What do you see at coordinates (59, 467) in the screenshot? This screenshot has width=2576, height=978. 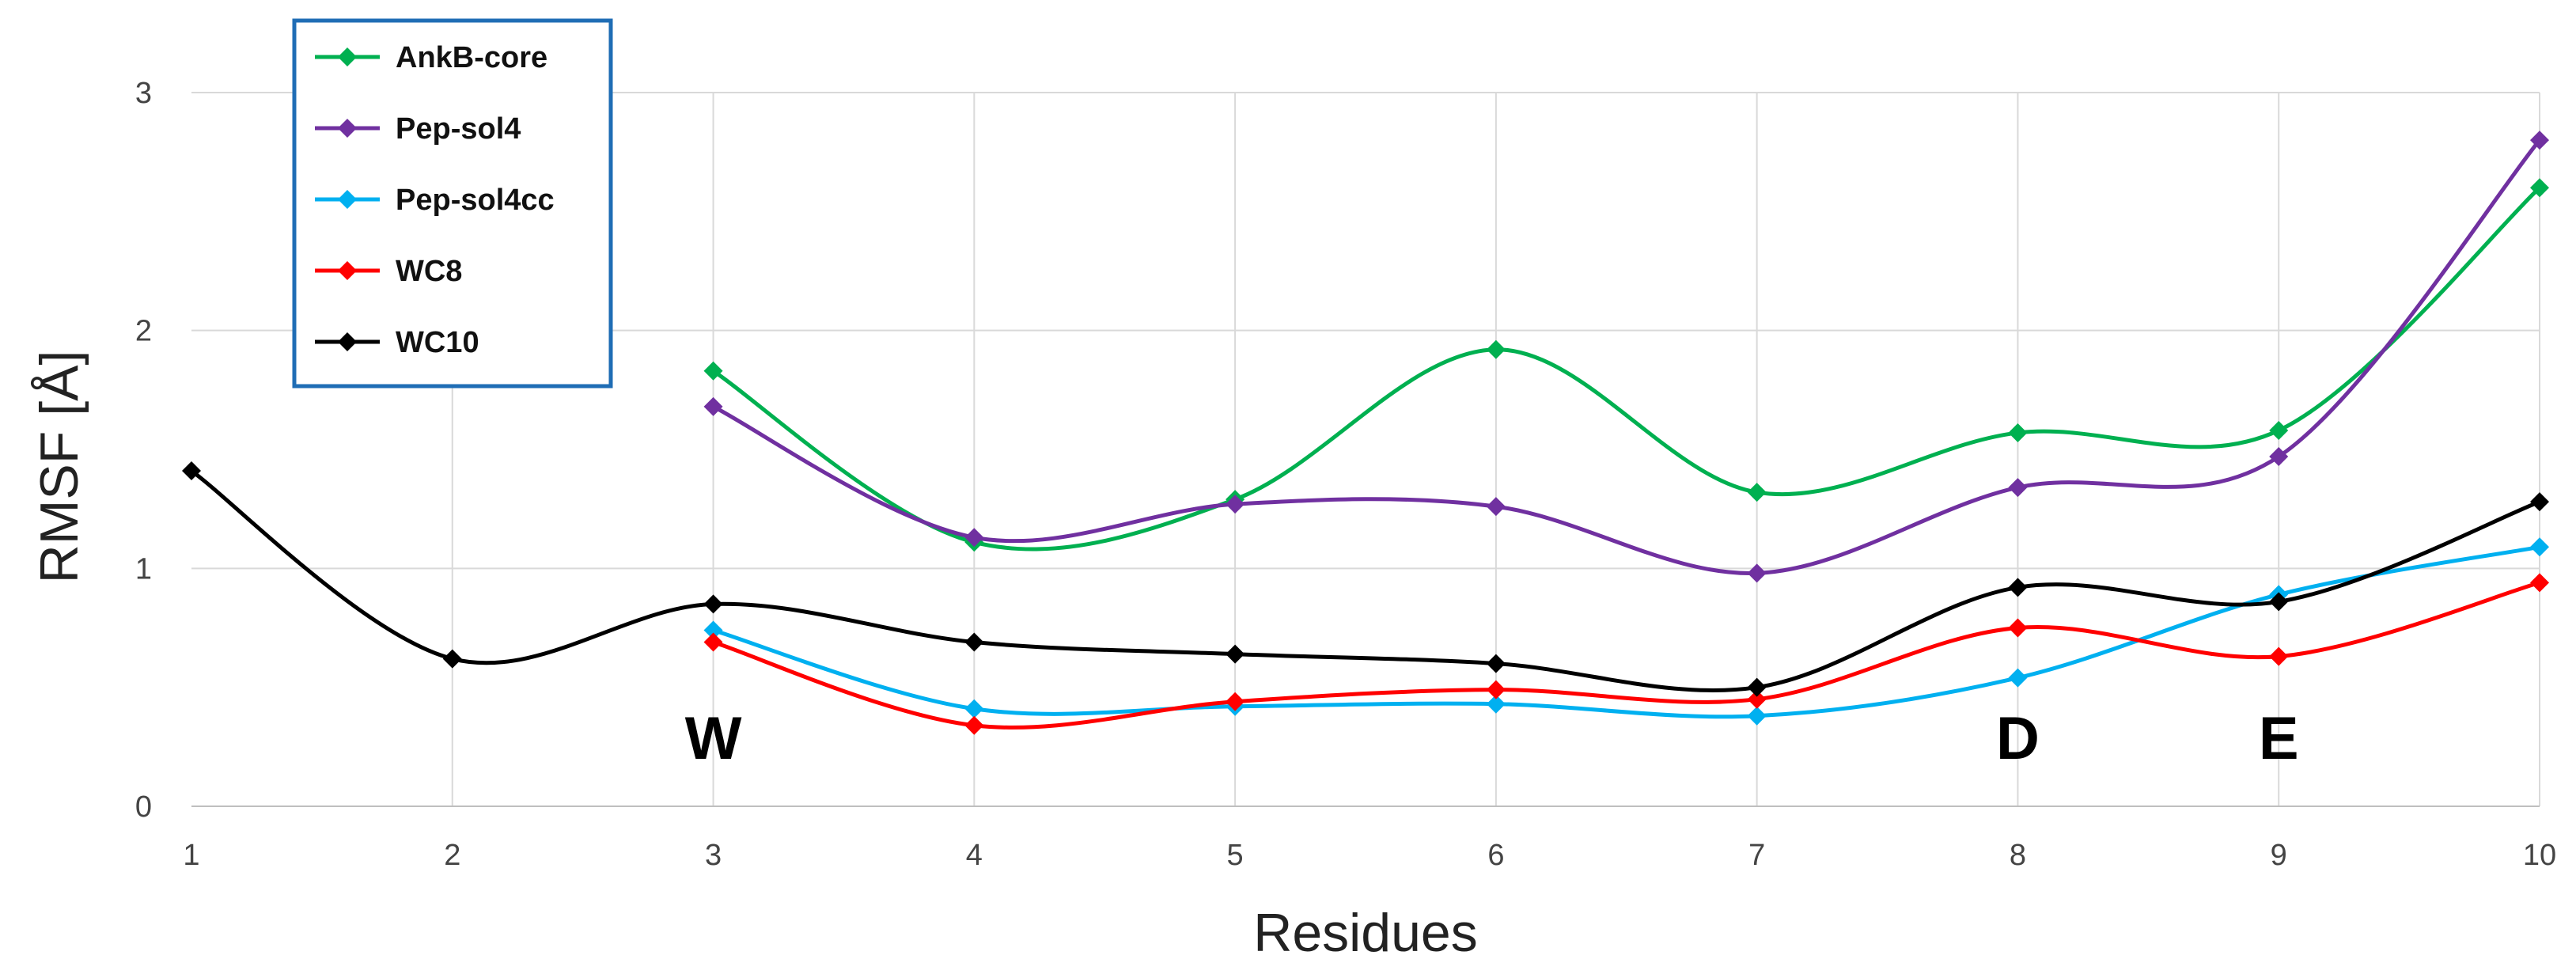 I see `y-axis-title: RMSF [Å]` at bounding box center [59, 467].